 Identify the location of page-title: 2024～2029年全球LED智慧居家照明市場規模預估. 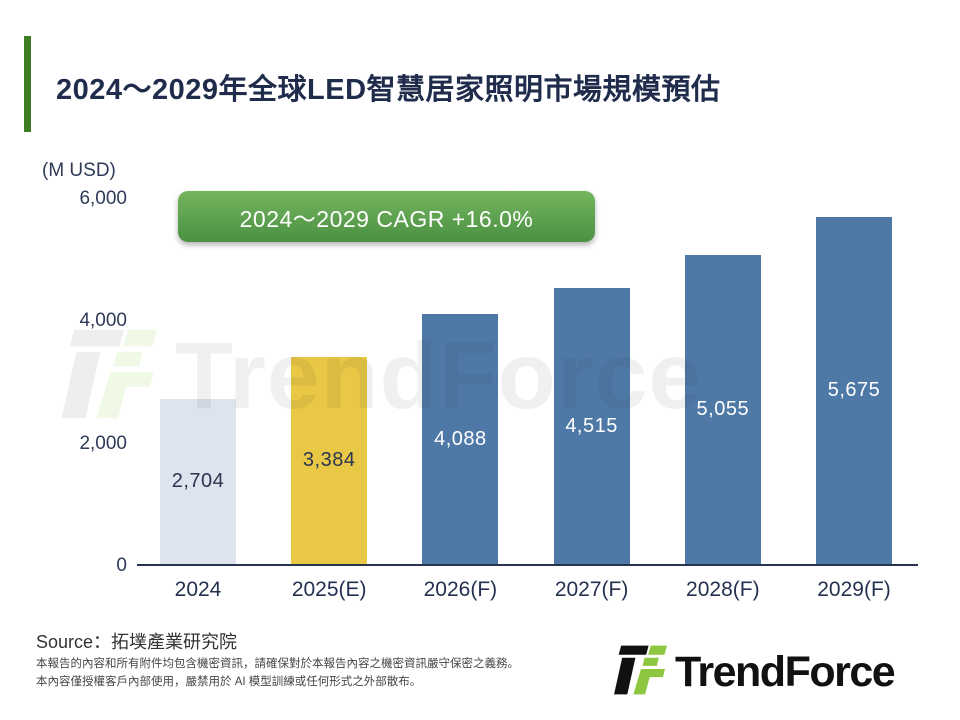
(388, 90).